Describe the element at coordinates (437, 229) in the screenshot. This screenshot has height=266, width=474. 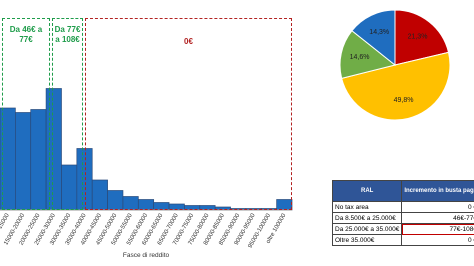
I see `cell: 77€-108€` at that location.